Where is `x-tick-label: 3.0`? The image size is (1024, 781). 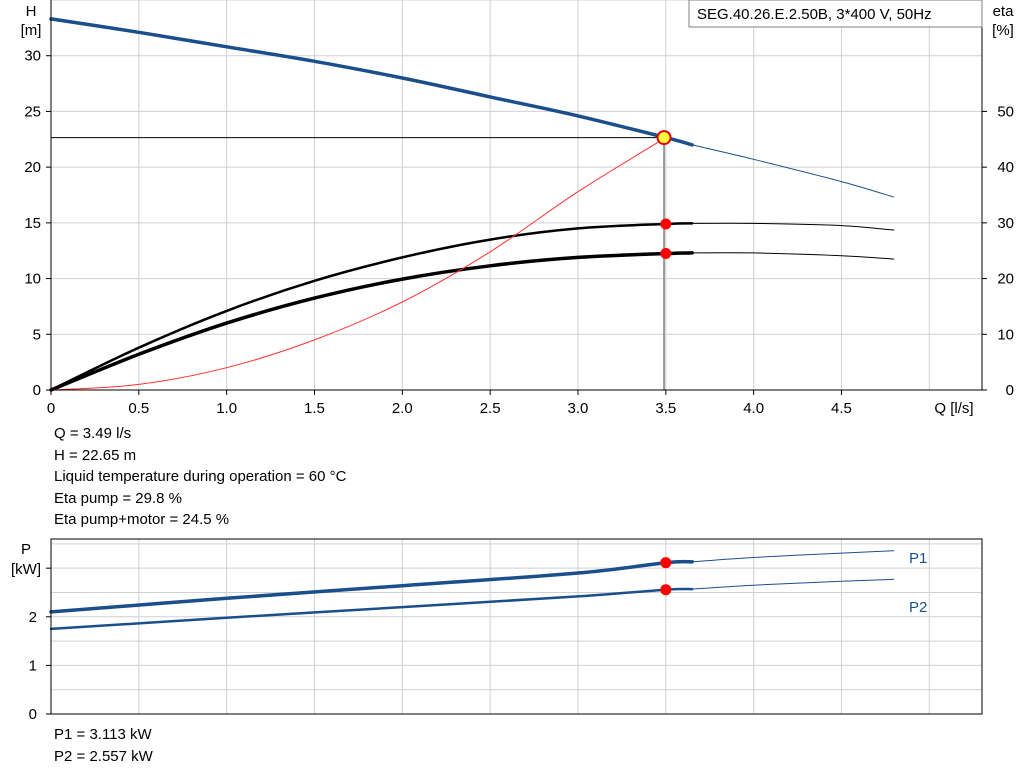 x-tick-label: 3.0 is located at coordinates (578, 408).